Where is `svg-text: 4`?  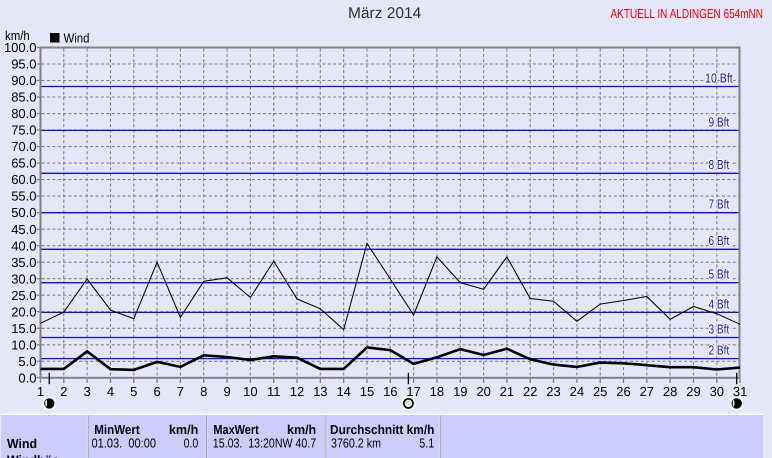 svg-text: 4 is located at coordinates (110, 391).